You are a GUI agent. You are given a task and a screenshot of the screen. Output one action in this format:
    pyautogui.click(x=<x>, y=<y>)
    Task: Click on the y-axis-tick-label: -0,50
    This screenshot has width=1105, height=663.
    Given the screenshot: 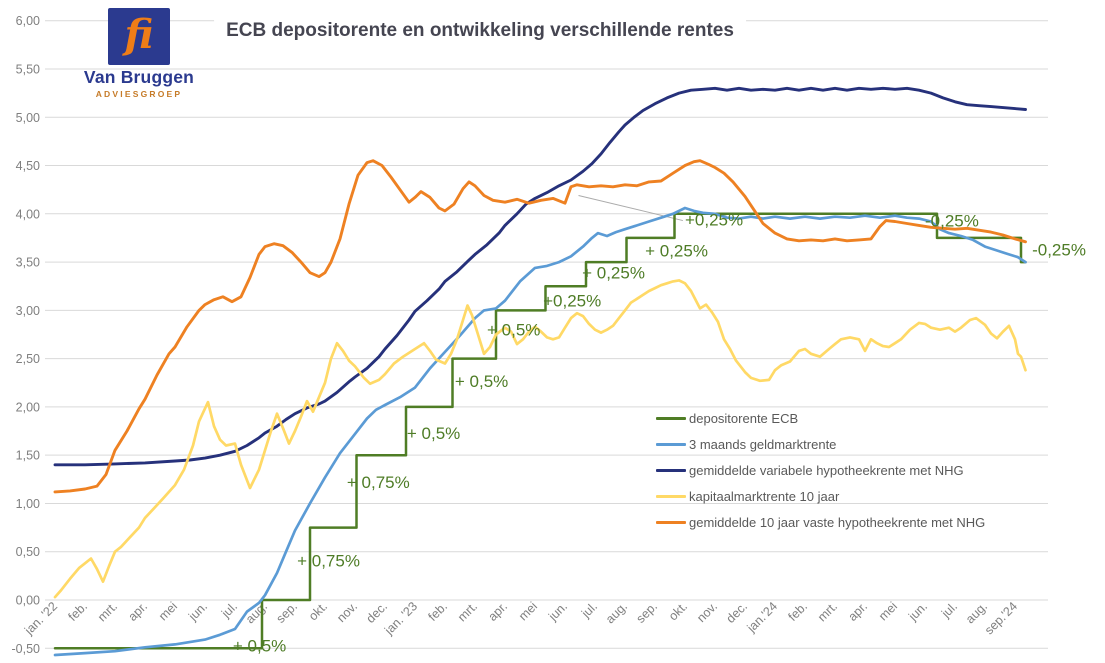 What is the action you would take?
    pyautogui.click(x=26, y=649)
    